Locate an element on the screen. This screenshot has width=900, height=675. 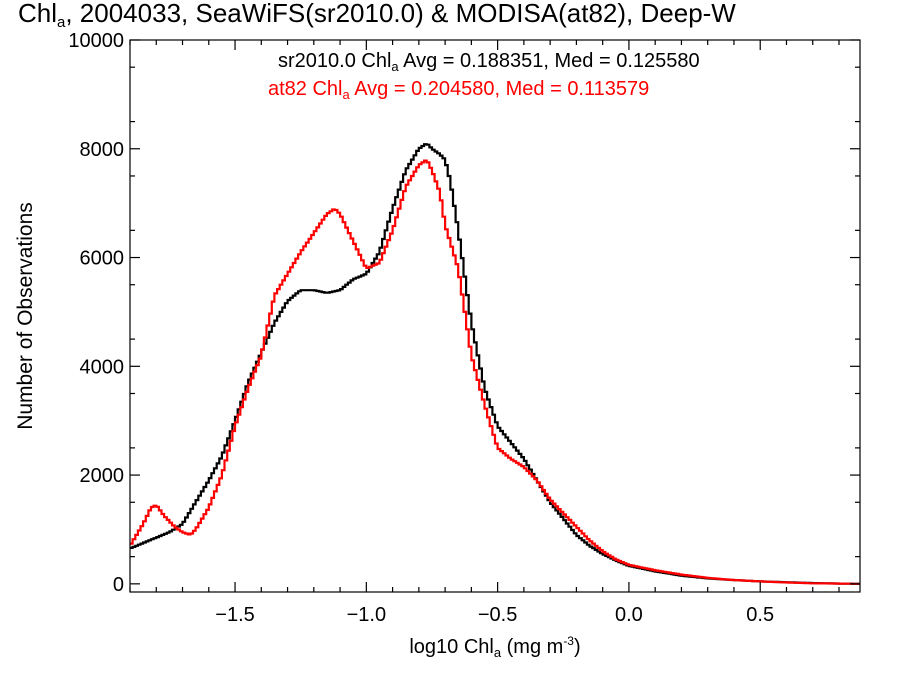
xlabel-prefix: log10 Chl is located at coordinates (451, 647).